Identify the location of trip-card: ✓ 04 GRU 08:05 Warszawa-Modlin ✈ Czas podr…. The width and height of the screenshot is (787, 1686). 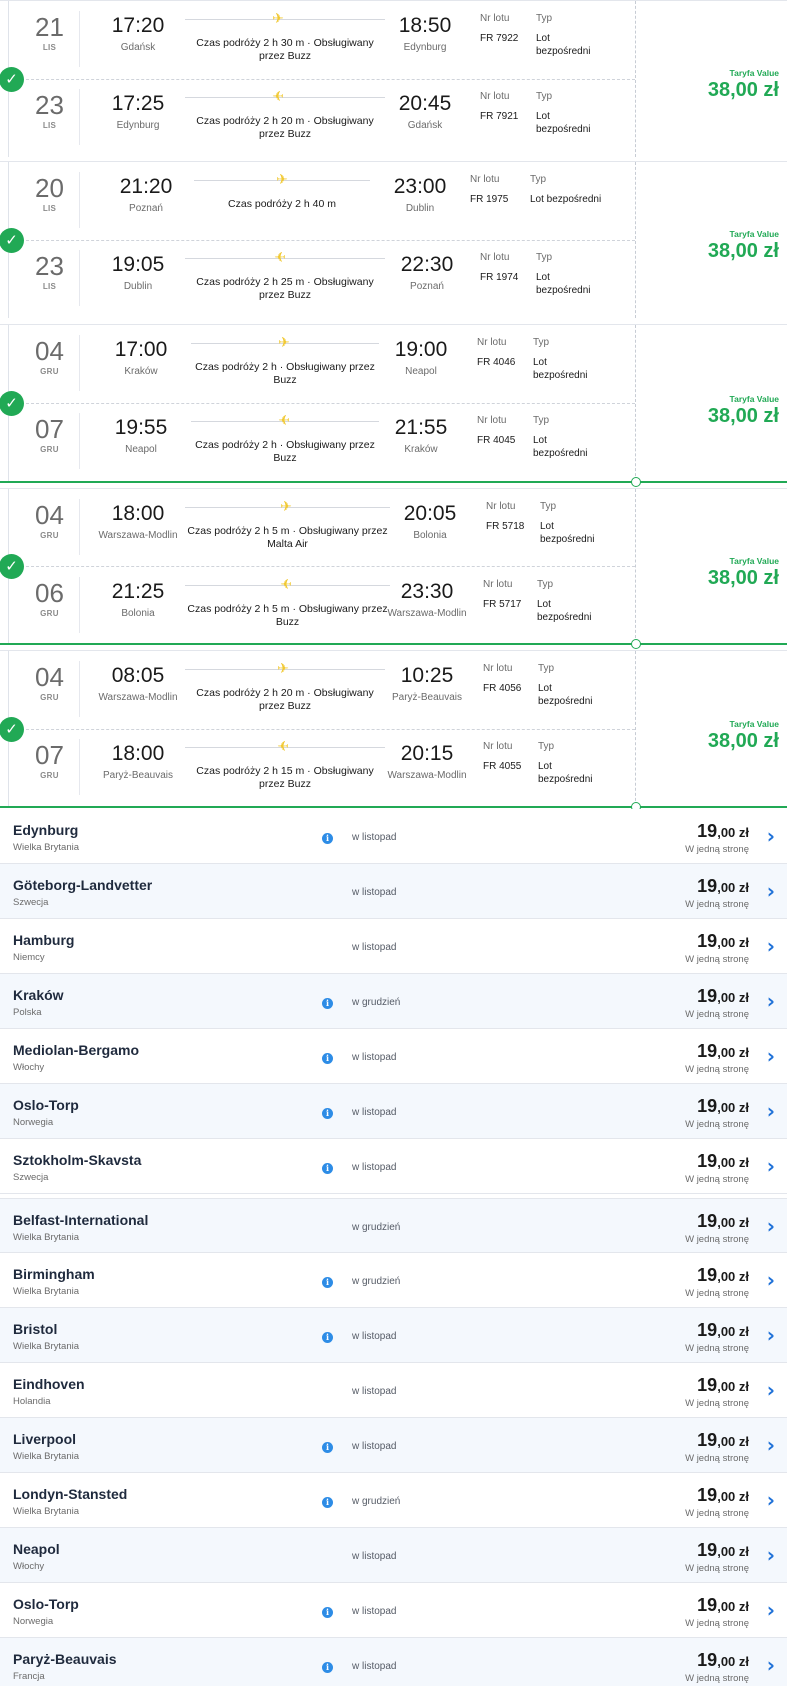
(393, 731).